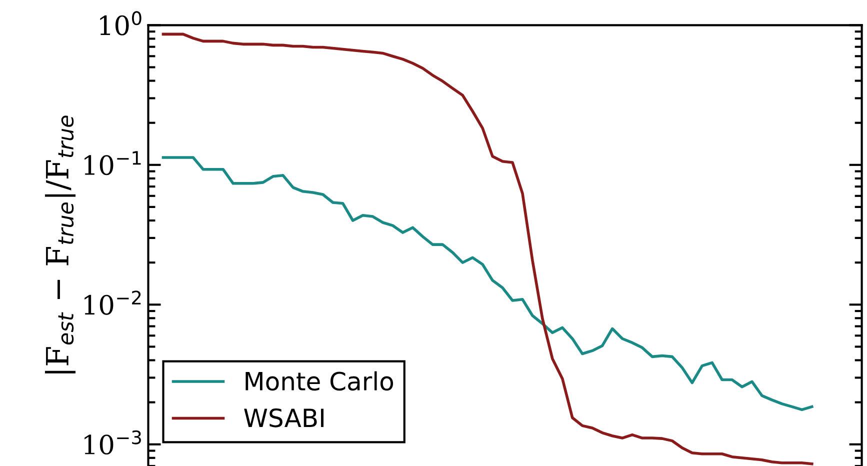  Describe the element at coordinates (112, 442) in the screenshot. I see `y-tick-label: 10$^{−3}$` at that location.